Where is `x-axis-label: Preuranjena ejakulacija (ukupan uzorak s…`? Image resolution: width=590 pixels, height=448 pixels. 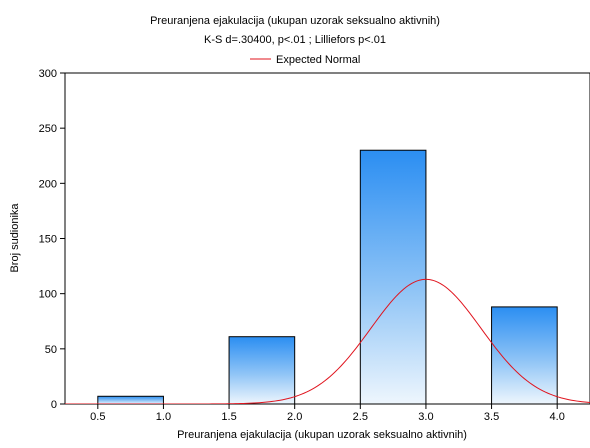 x-axis-label: Preuranjena ejakulacija (ukupan uzorak s… is located at coordinates (322, 435).